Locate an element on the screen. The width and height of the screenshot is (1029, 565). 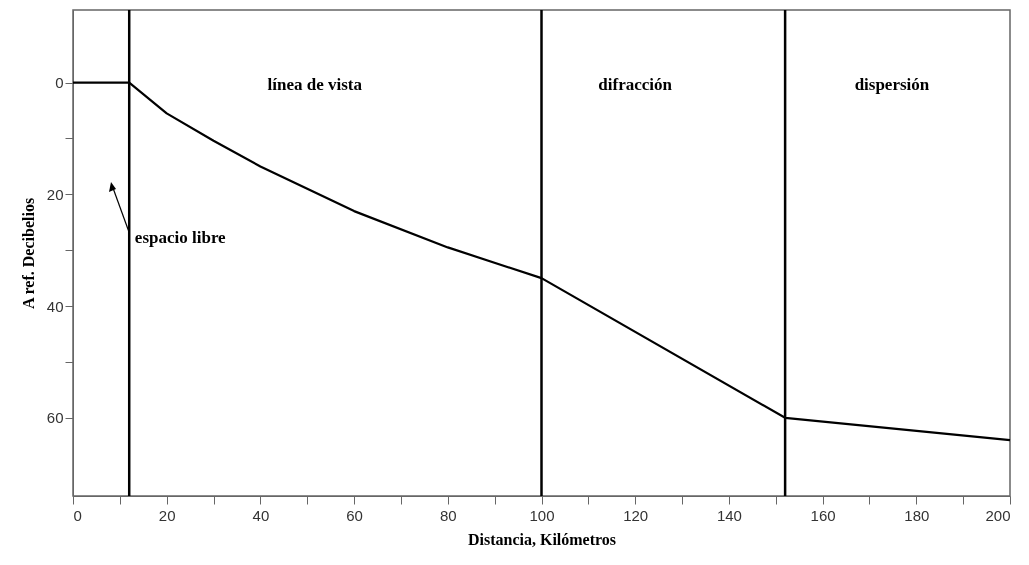
x-axis-title: Distancia, Kilómetros is located at coordinates (542, 539).